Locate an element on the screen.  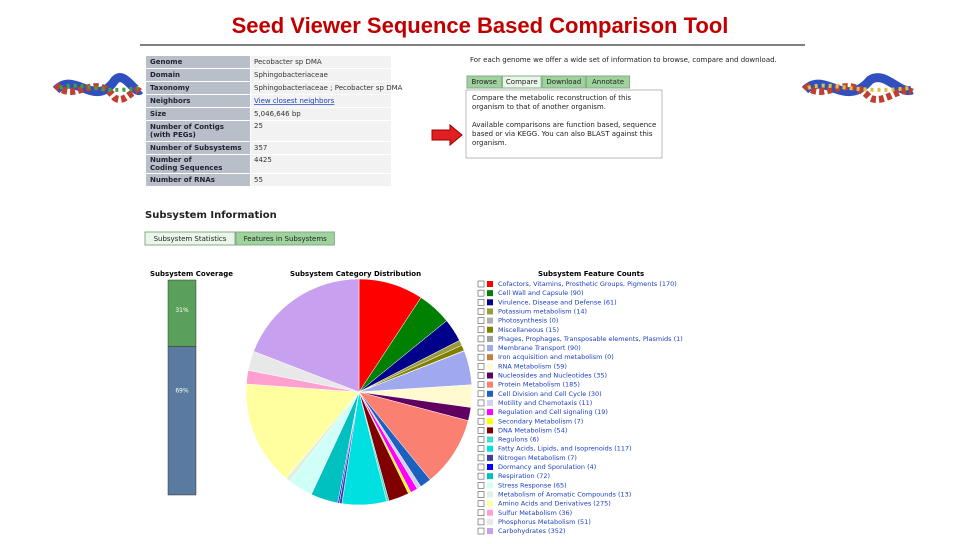
table-key: Size is located at coordinates (158, 114).